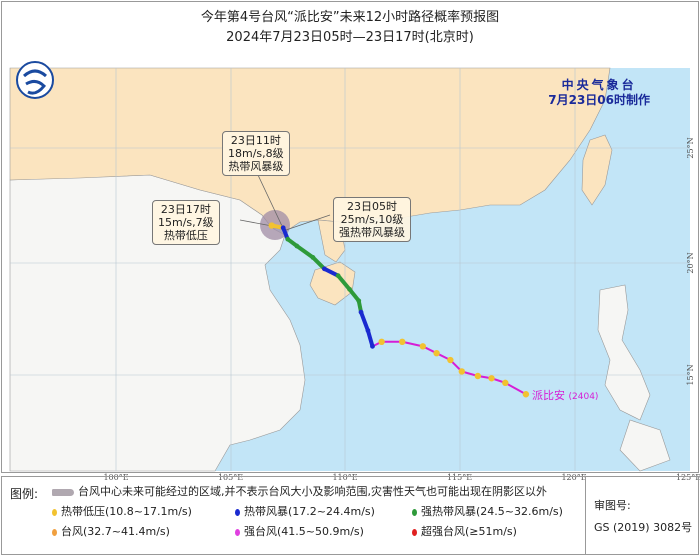 The image size is (700, 556). I want to click on legend-item-sts: 强热带风暴(24.5~32.6m/s), so click(487, 511).